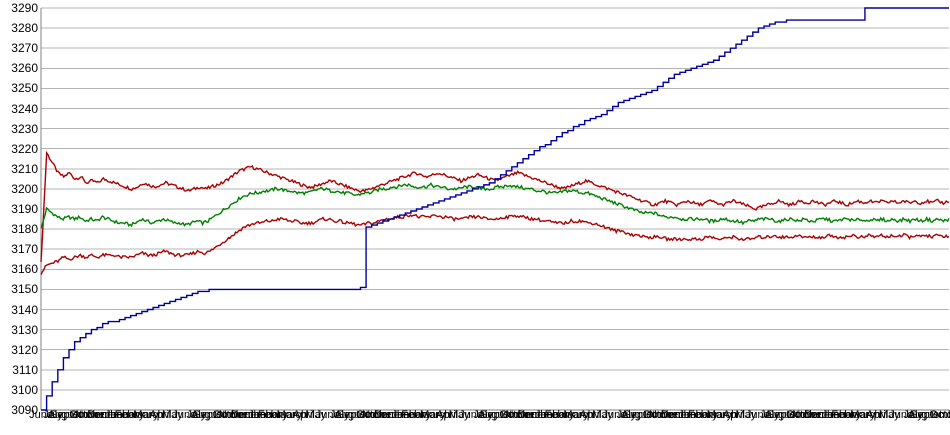 Image resolution: width=950 pixels, height=435 pixels. What do you see at coordinates (24, 329) in the screenshot?
I see `y-tick-label: 3130` at bounding box center [24, 329].